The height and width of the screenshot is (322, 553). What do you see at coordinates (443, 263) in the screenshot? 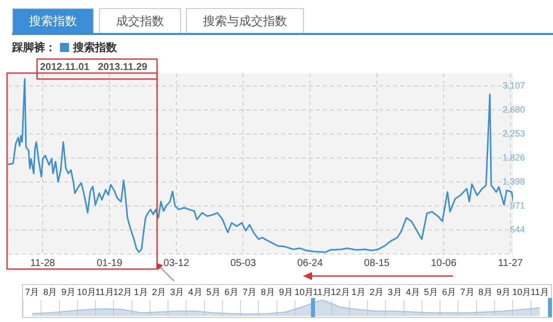
I see `x-tick-label: 10-06` at bounding box center [443, 263].